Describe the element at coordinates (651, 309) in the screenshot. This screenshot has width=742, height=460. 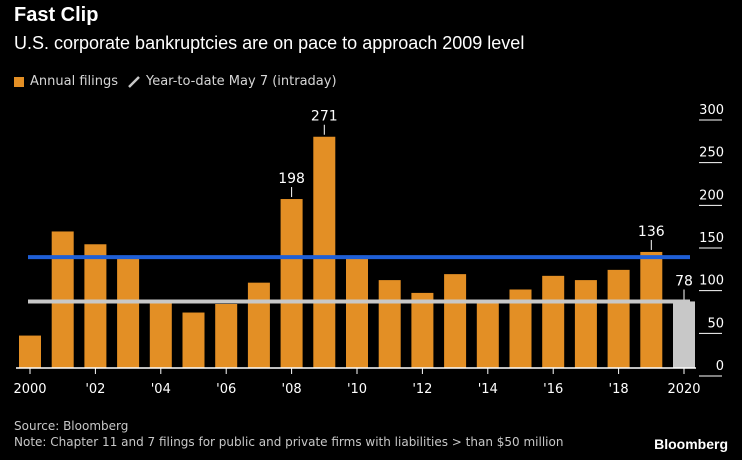
I see `bar-2019` at that location.